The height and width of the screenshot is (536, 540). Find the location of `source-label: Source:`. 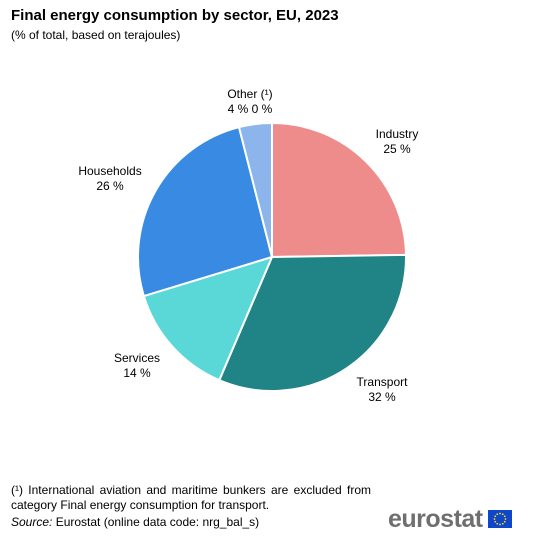

source-label: Source: is located at coordinates (32, 522).